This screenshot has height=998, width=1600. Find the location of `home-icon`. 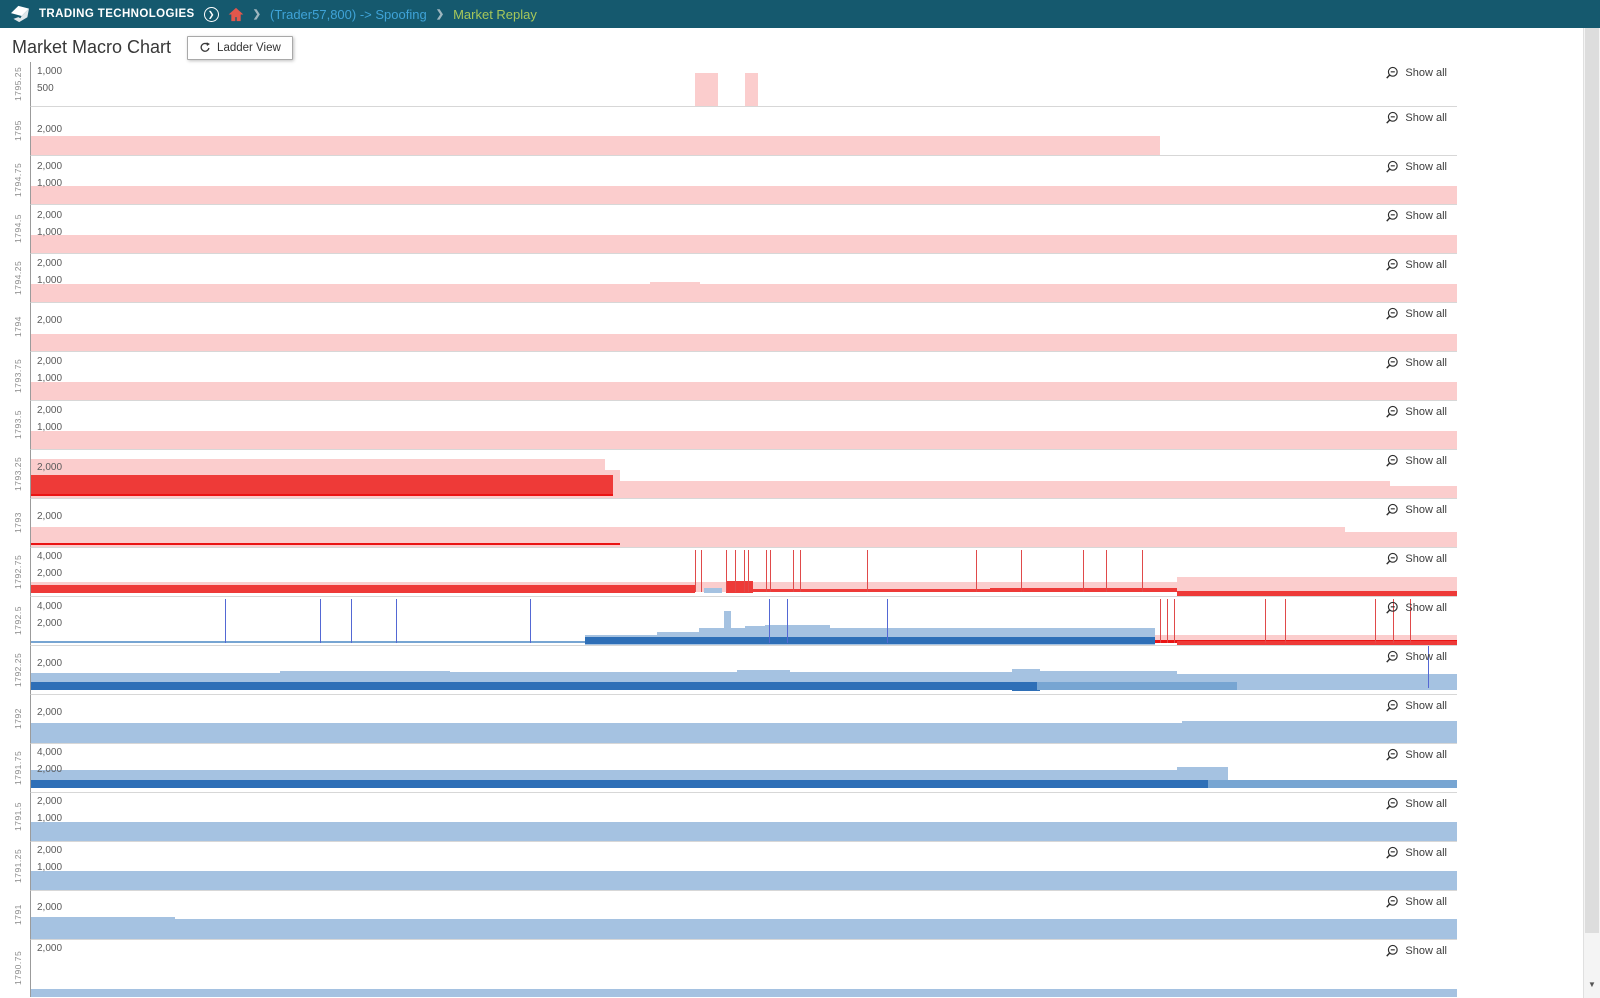

home-icon is located at coordinates (236, 14).